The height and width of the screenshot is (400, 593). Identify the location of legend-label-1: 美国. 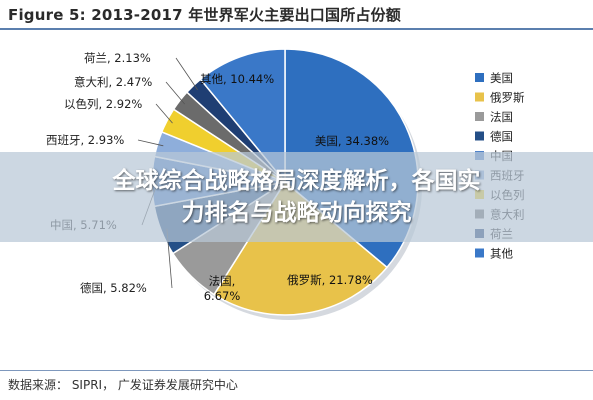
(501, 78).